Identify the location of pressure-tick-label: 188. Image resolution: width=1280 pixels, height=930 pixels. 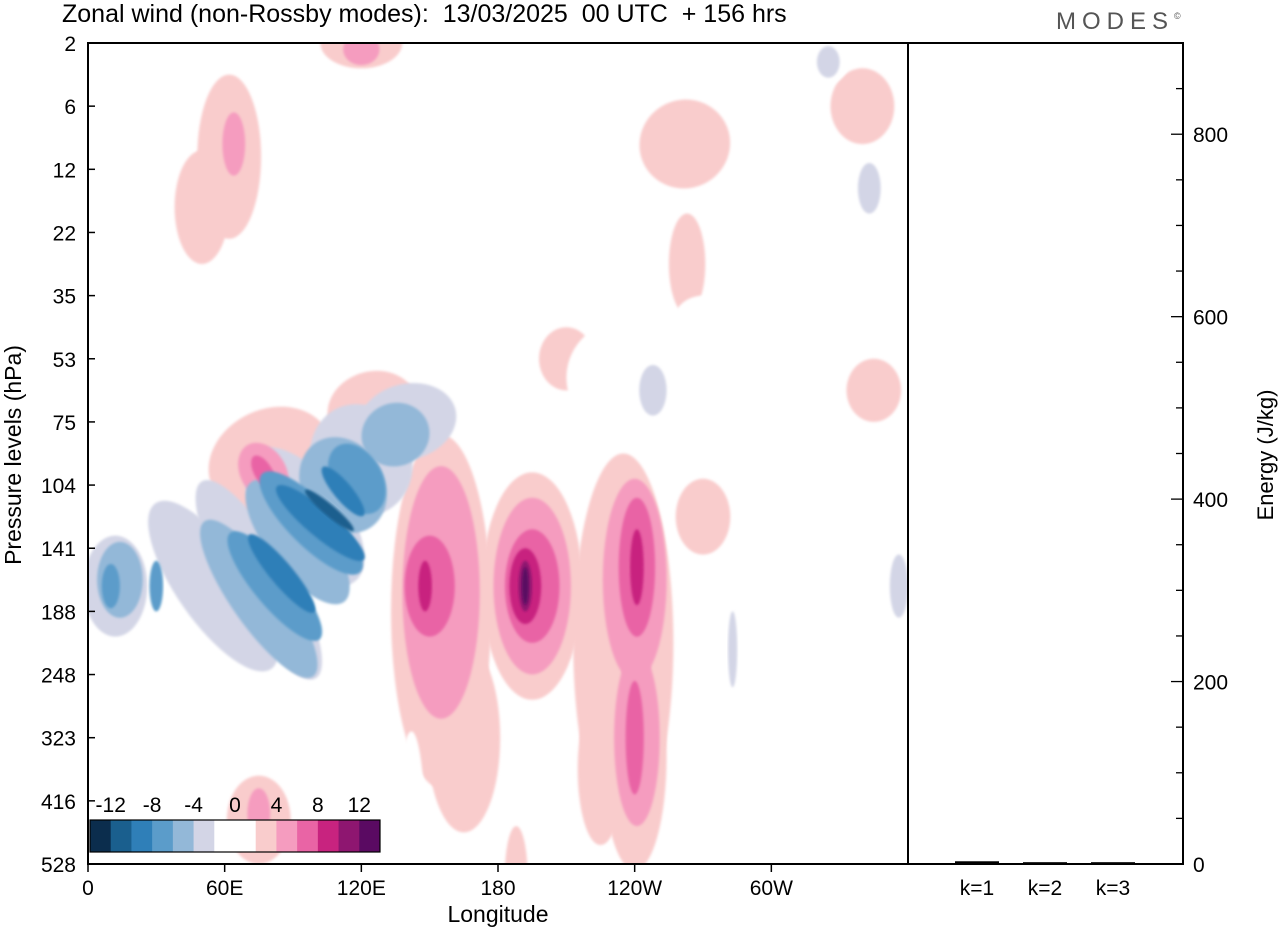
(58, 612).